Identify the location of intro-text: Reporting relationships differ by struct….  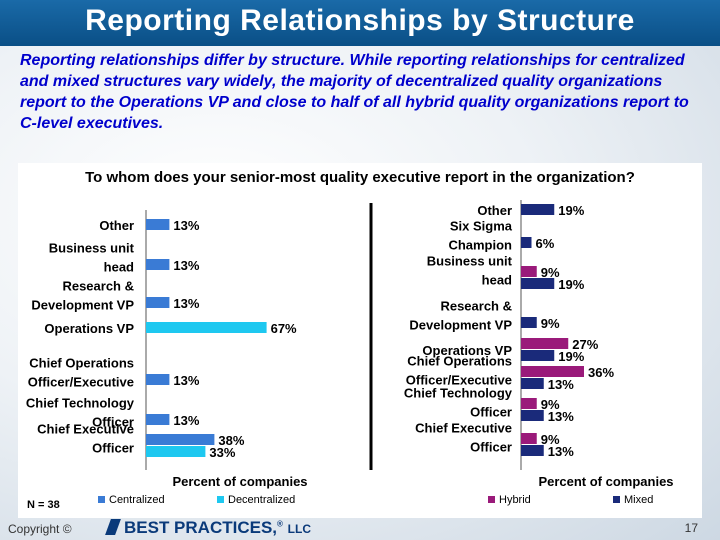
(354, 92).